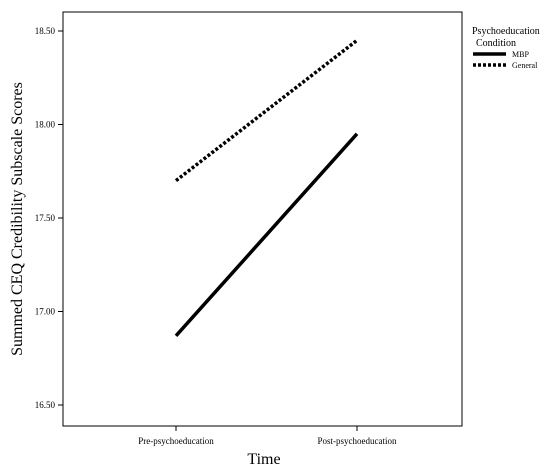 The image size is (550, 469). What do you see at coordinates (17, 219) in the screenshot?
I see `y-axis-title: Summed CEQ Credibility Subscale Scores` at bounding box center [17, 219].